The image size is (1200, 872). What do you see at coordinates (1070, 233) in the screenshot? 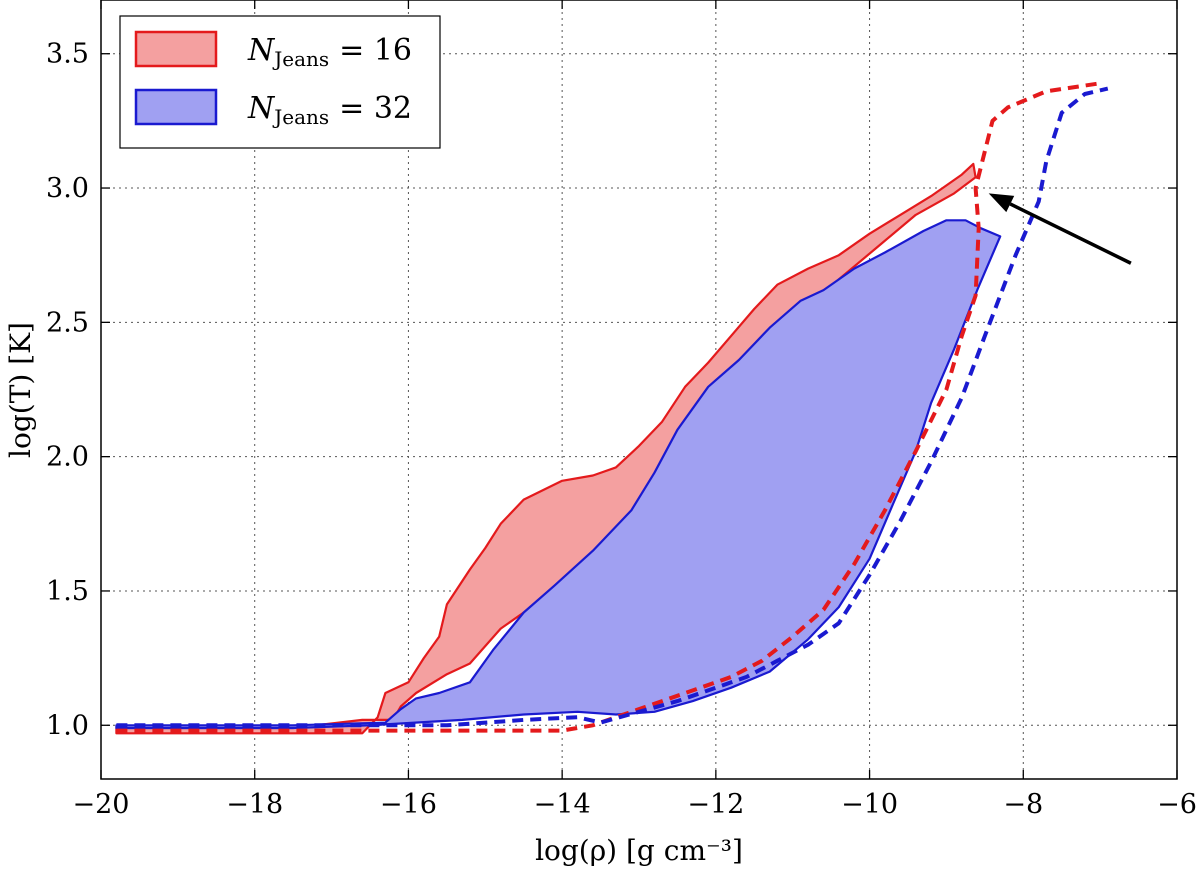
I see `arrow-shaft` at bounding box center [1070, 233].